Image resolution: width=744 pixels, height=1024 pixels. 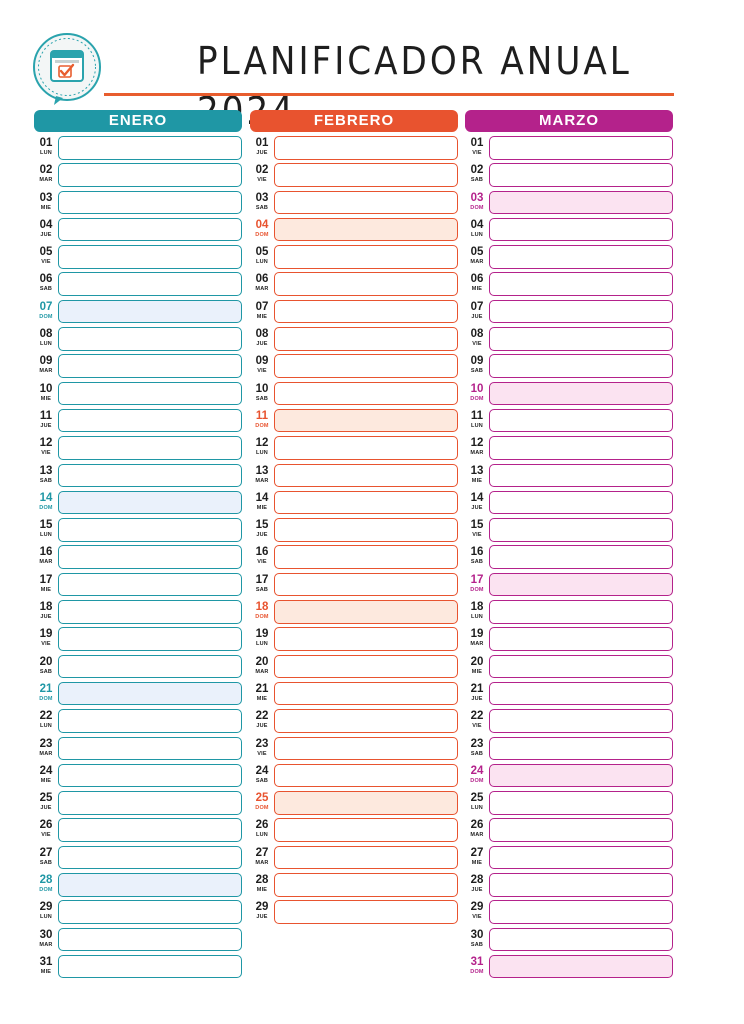 What do you see at coordinates (477, 447) in the screenshot?
I see `day-label: 12 MAR` at bounding box center [477, 447].